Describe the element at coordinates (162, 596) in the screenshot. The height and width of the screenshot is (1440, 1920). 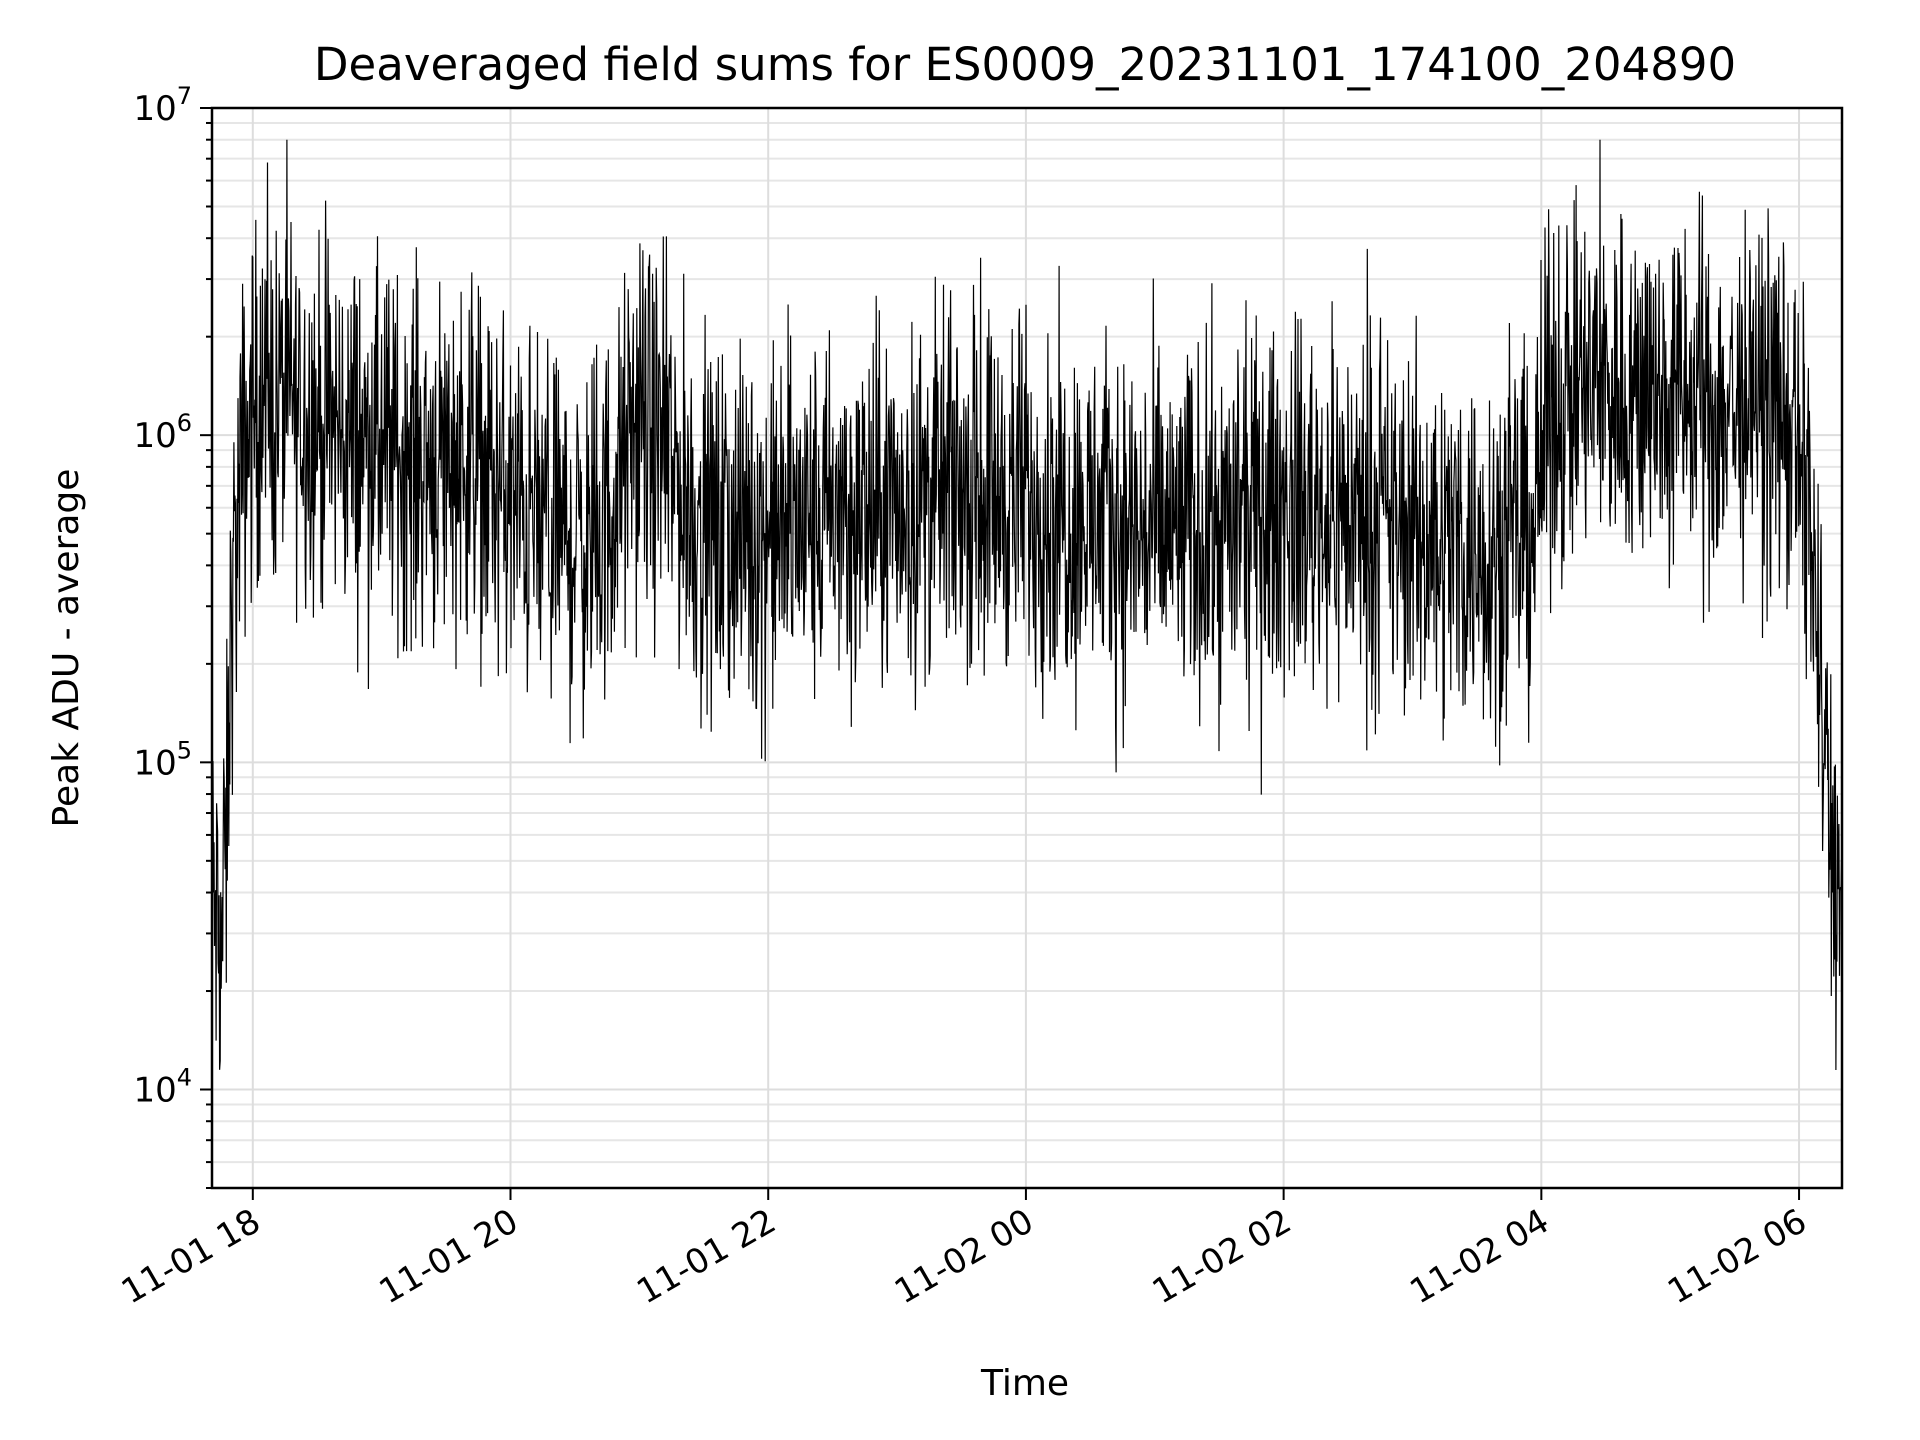
I see `y-tick-labels: 10⁴ 10⁵ 10⁶ 10⁷` at that location.